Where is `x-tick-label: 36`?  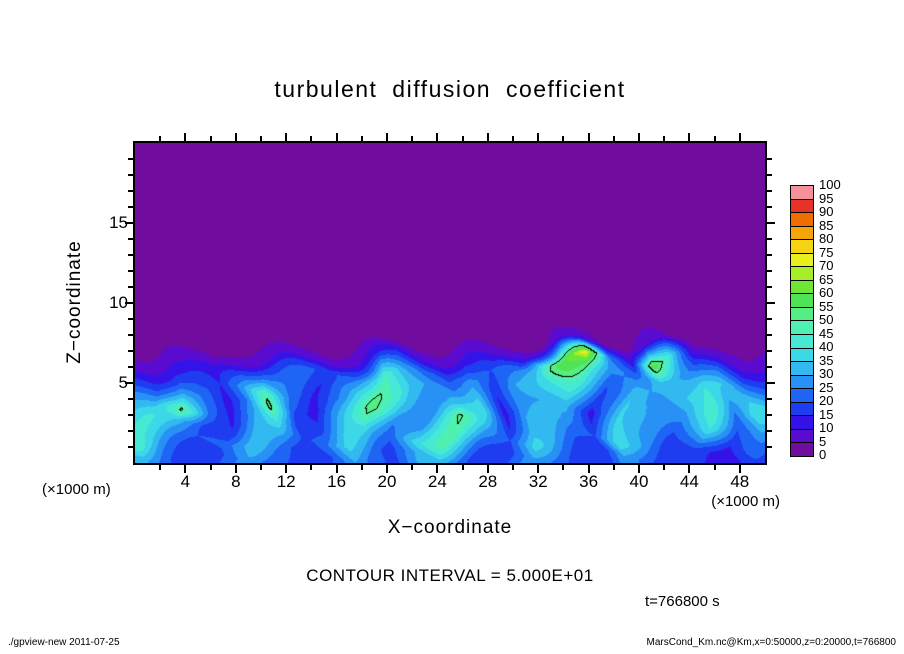
x-tick-label: 36 is located at coordinates (589, 481).